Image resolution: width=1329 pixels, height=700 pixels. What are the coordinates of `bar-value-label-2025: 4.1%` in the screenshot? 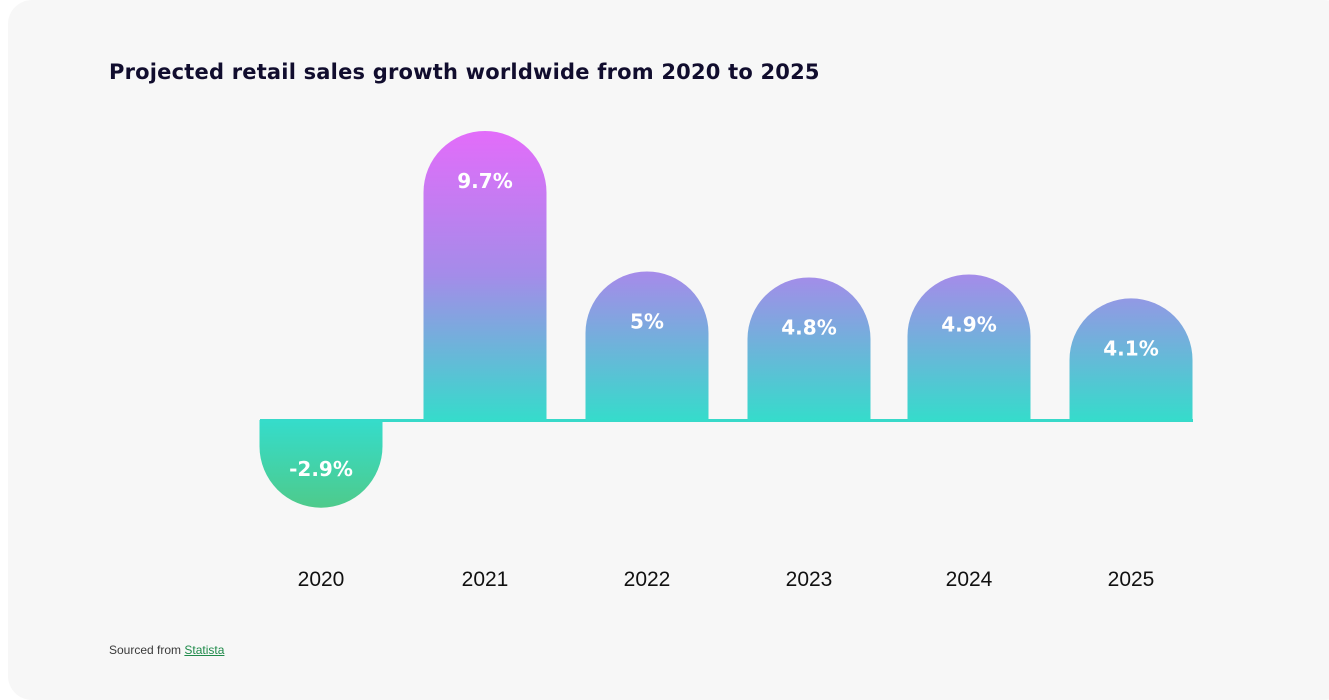 It's located at (1130, 348).